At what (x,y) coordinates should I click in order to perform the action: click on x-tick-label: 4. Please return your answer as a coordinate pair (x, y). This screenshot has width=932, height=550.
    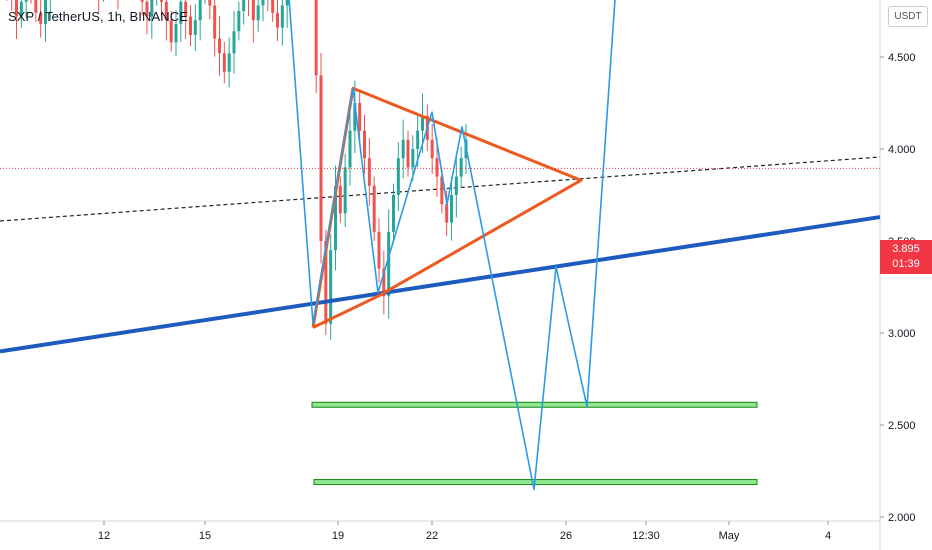
    Looking at the image, I should click on (828, 536).